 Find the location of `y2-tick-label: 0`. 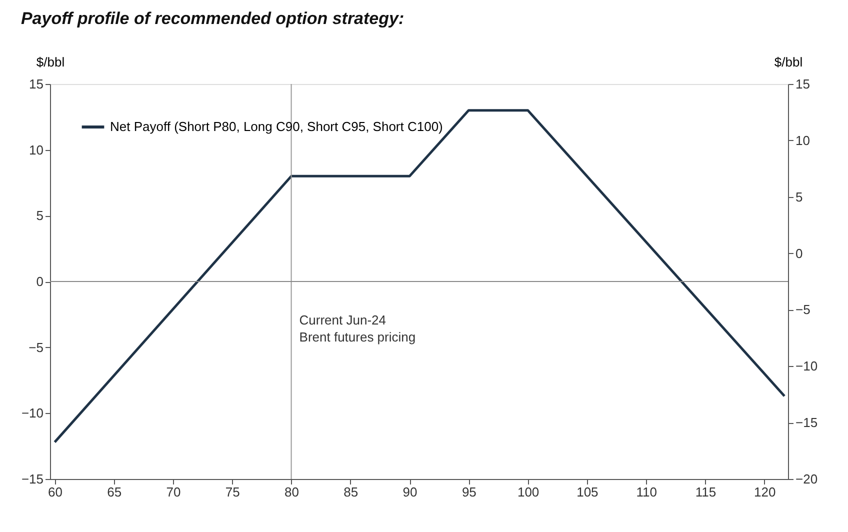

y2-tick-label: 0 is located at coordinates (799, 253).